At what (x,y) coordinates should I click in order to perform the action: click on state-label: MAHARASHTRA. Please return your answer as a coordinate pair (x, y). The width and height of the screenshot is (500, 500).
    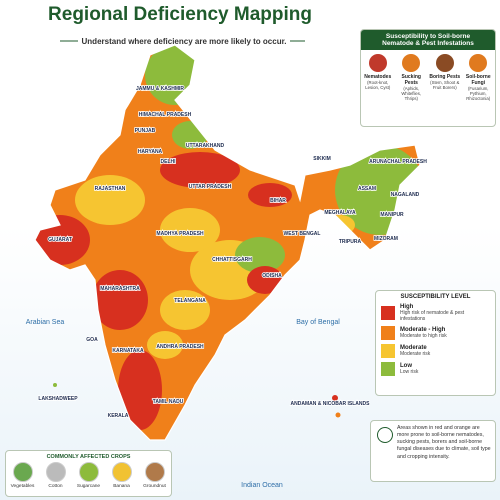
    Looking at the image, I should click on (120, 289).